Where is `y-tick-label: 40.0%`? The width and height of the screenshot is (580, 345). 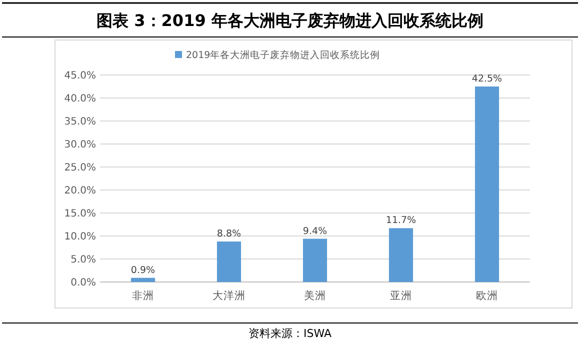 y-tick-label: 40.0% is located at coordinates (80, 99).